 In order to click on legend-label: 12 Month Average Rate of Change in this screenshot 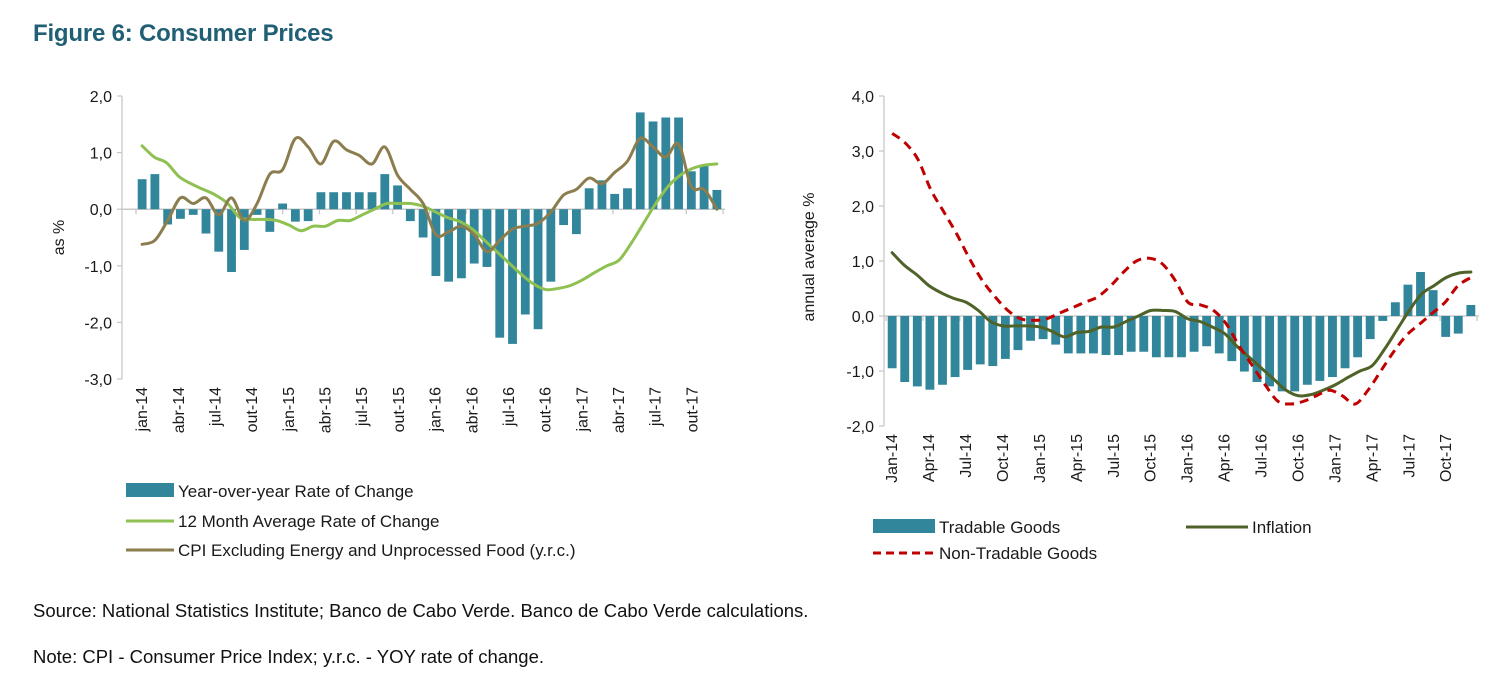, I will do `click(308, 521)`.